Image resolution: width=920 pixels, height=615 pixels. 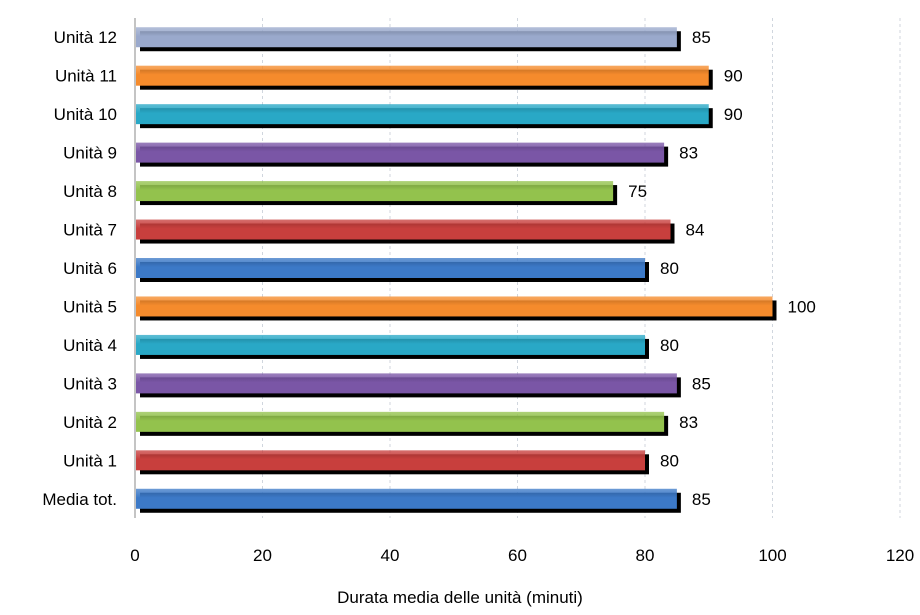 What do you see at coordinates (802, 306) in the screenshot?
I see `data-label: 100` at bounding box center [802, 306].